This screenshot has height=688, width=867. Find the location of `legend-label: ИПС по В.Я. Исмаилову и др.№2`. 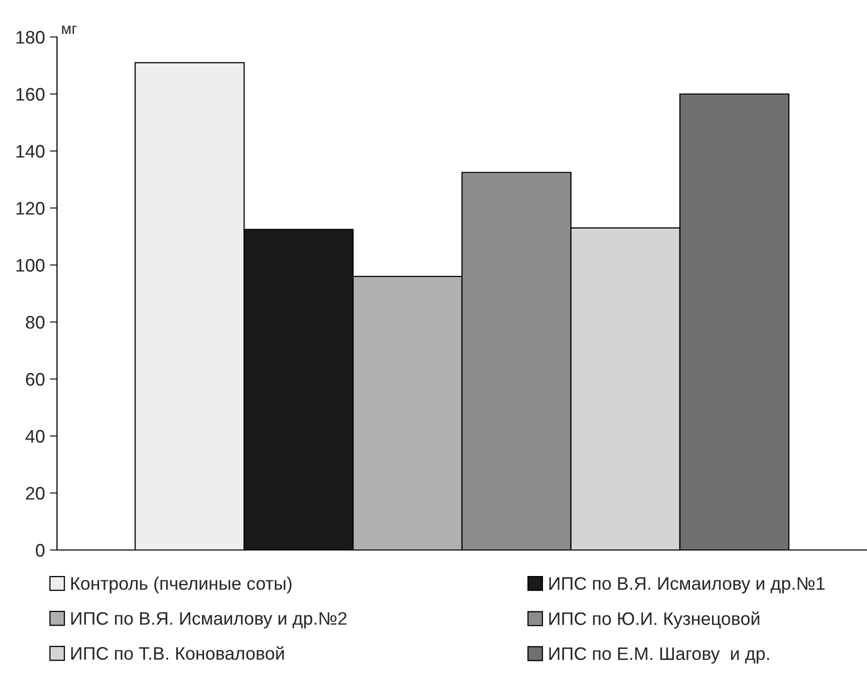

legend-label: ИПС по В.Я. Исмаилову и др.№2 is located at coordinates (209, 620).